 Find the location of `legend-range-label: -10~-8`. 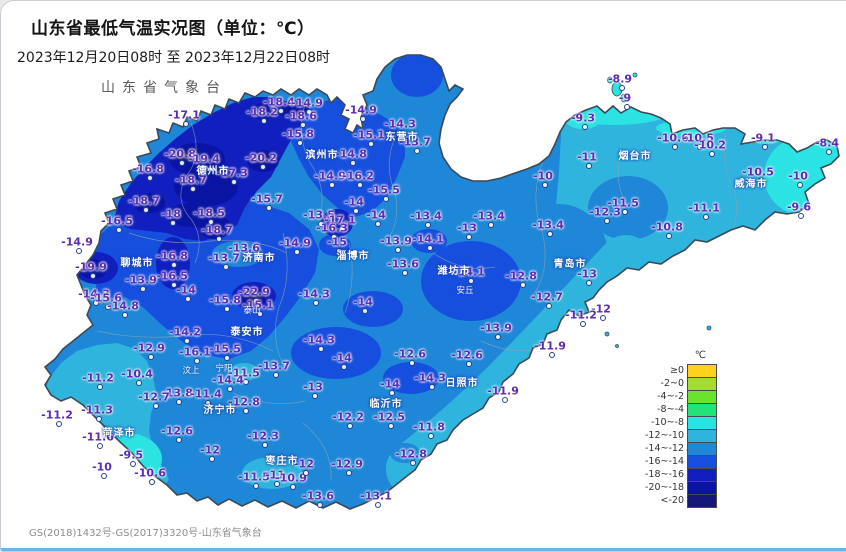

legend-range-label: -10~-8 is located at coordinates (667, 422).